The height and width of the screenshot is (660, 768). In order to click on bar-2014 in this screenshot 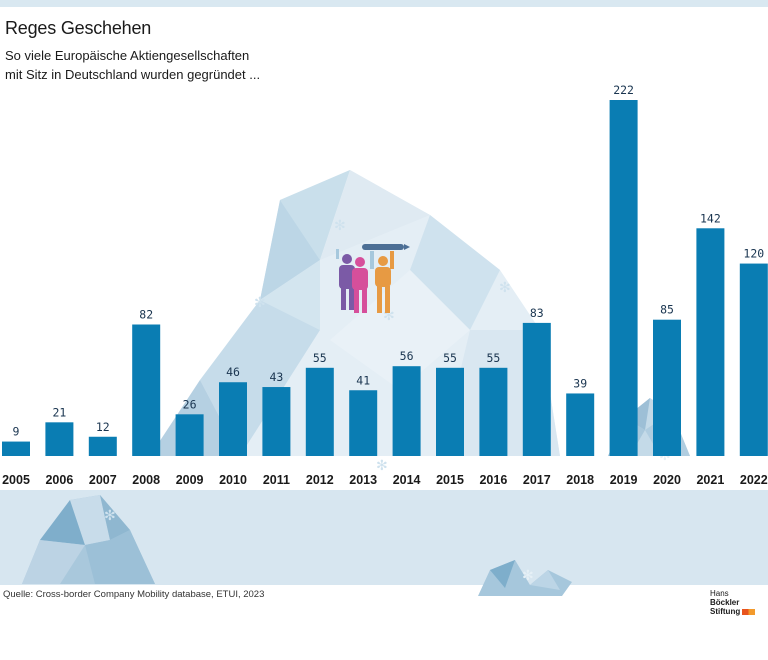, I will do `click(406, 411)`.